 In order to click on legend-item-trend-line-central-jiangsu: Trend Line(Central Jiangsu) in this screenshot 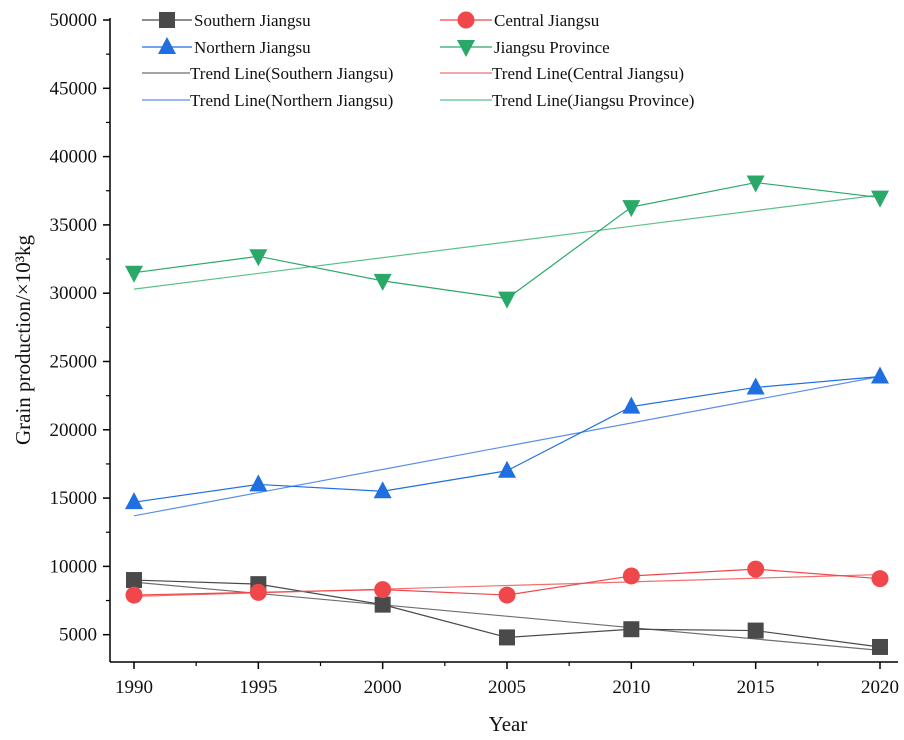, I will do `click(562, 73)`.